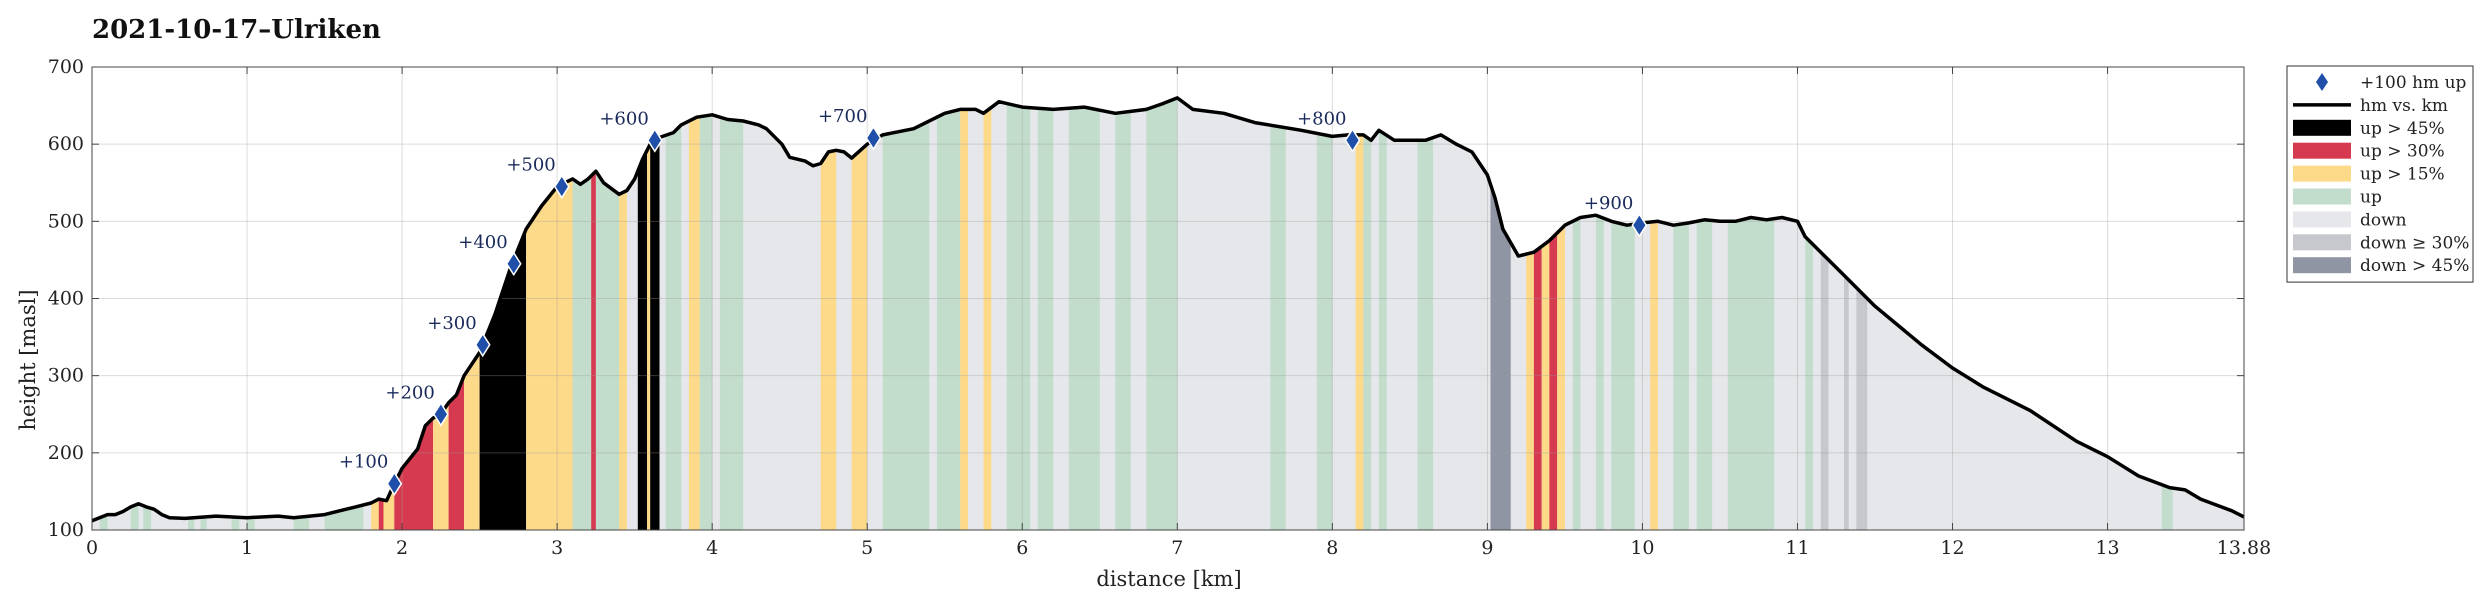 Image resolution: width=2491 pixels, height=609 pixels. I want to click on x-tick-label: 8, so click(1332, 548).